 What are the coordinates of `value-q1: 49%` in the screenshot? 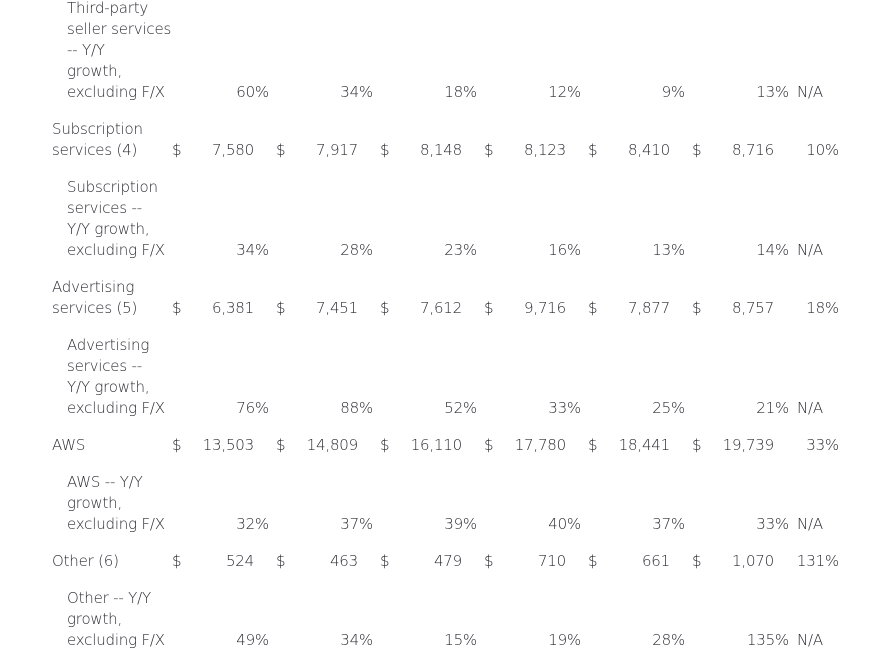 It's located at (252, 640).